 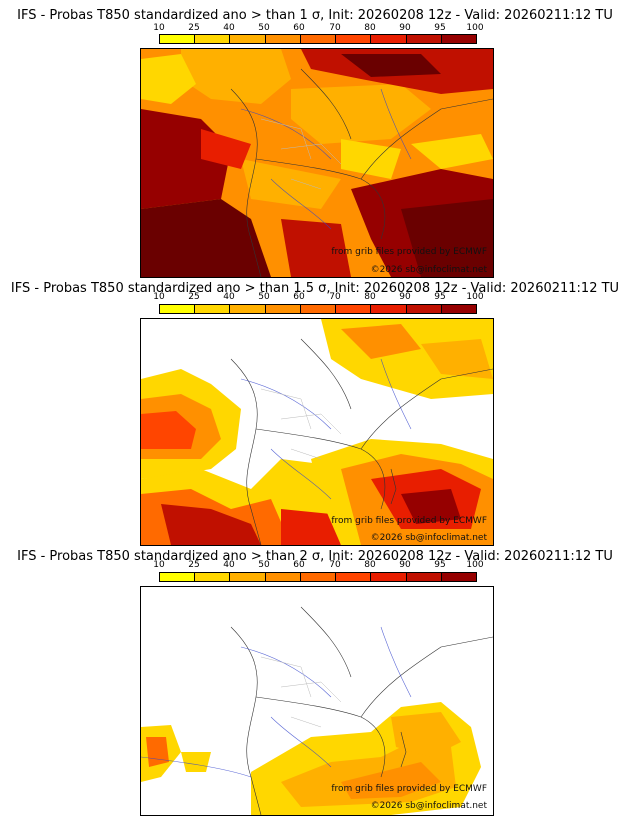 I want to click on colorbar-ticks-3: 10 25 40 50 60 70 80 90 95 100, so click(x=315, y=566).